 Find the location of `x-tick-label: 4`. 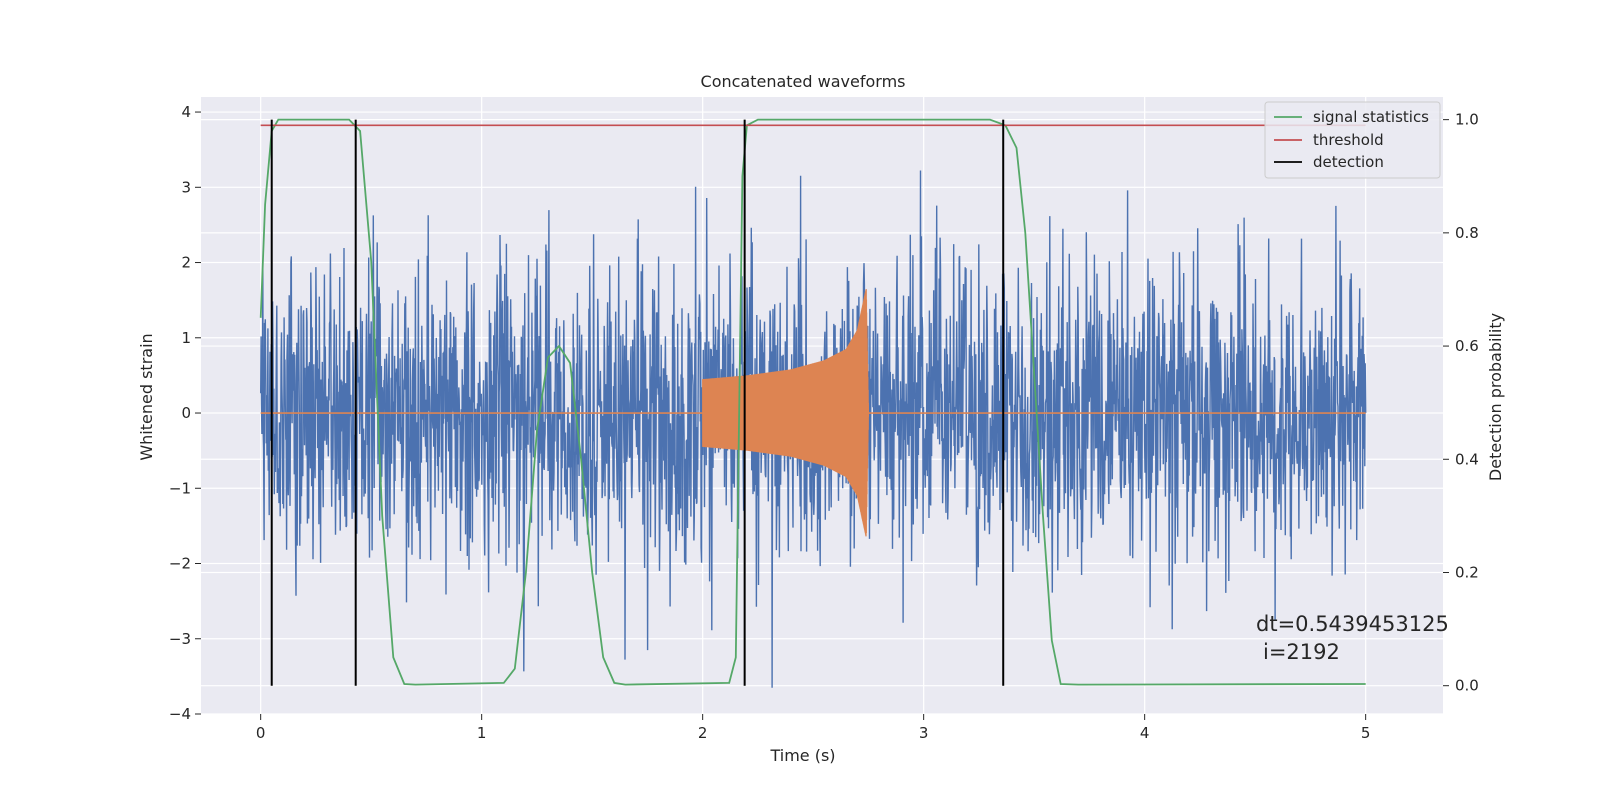

x-tick-label: 4 is located at coordinates (1145, 733).